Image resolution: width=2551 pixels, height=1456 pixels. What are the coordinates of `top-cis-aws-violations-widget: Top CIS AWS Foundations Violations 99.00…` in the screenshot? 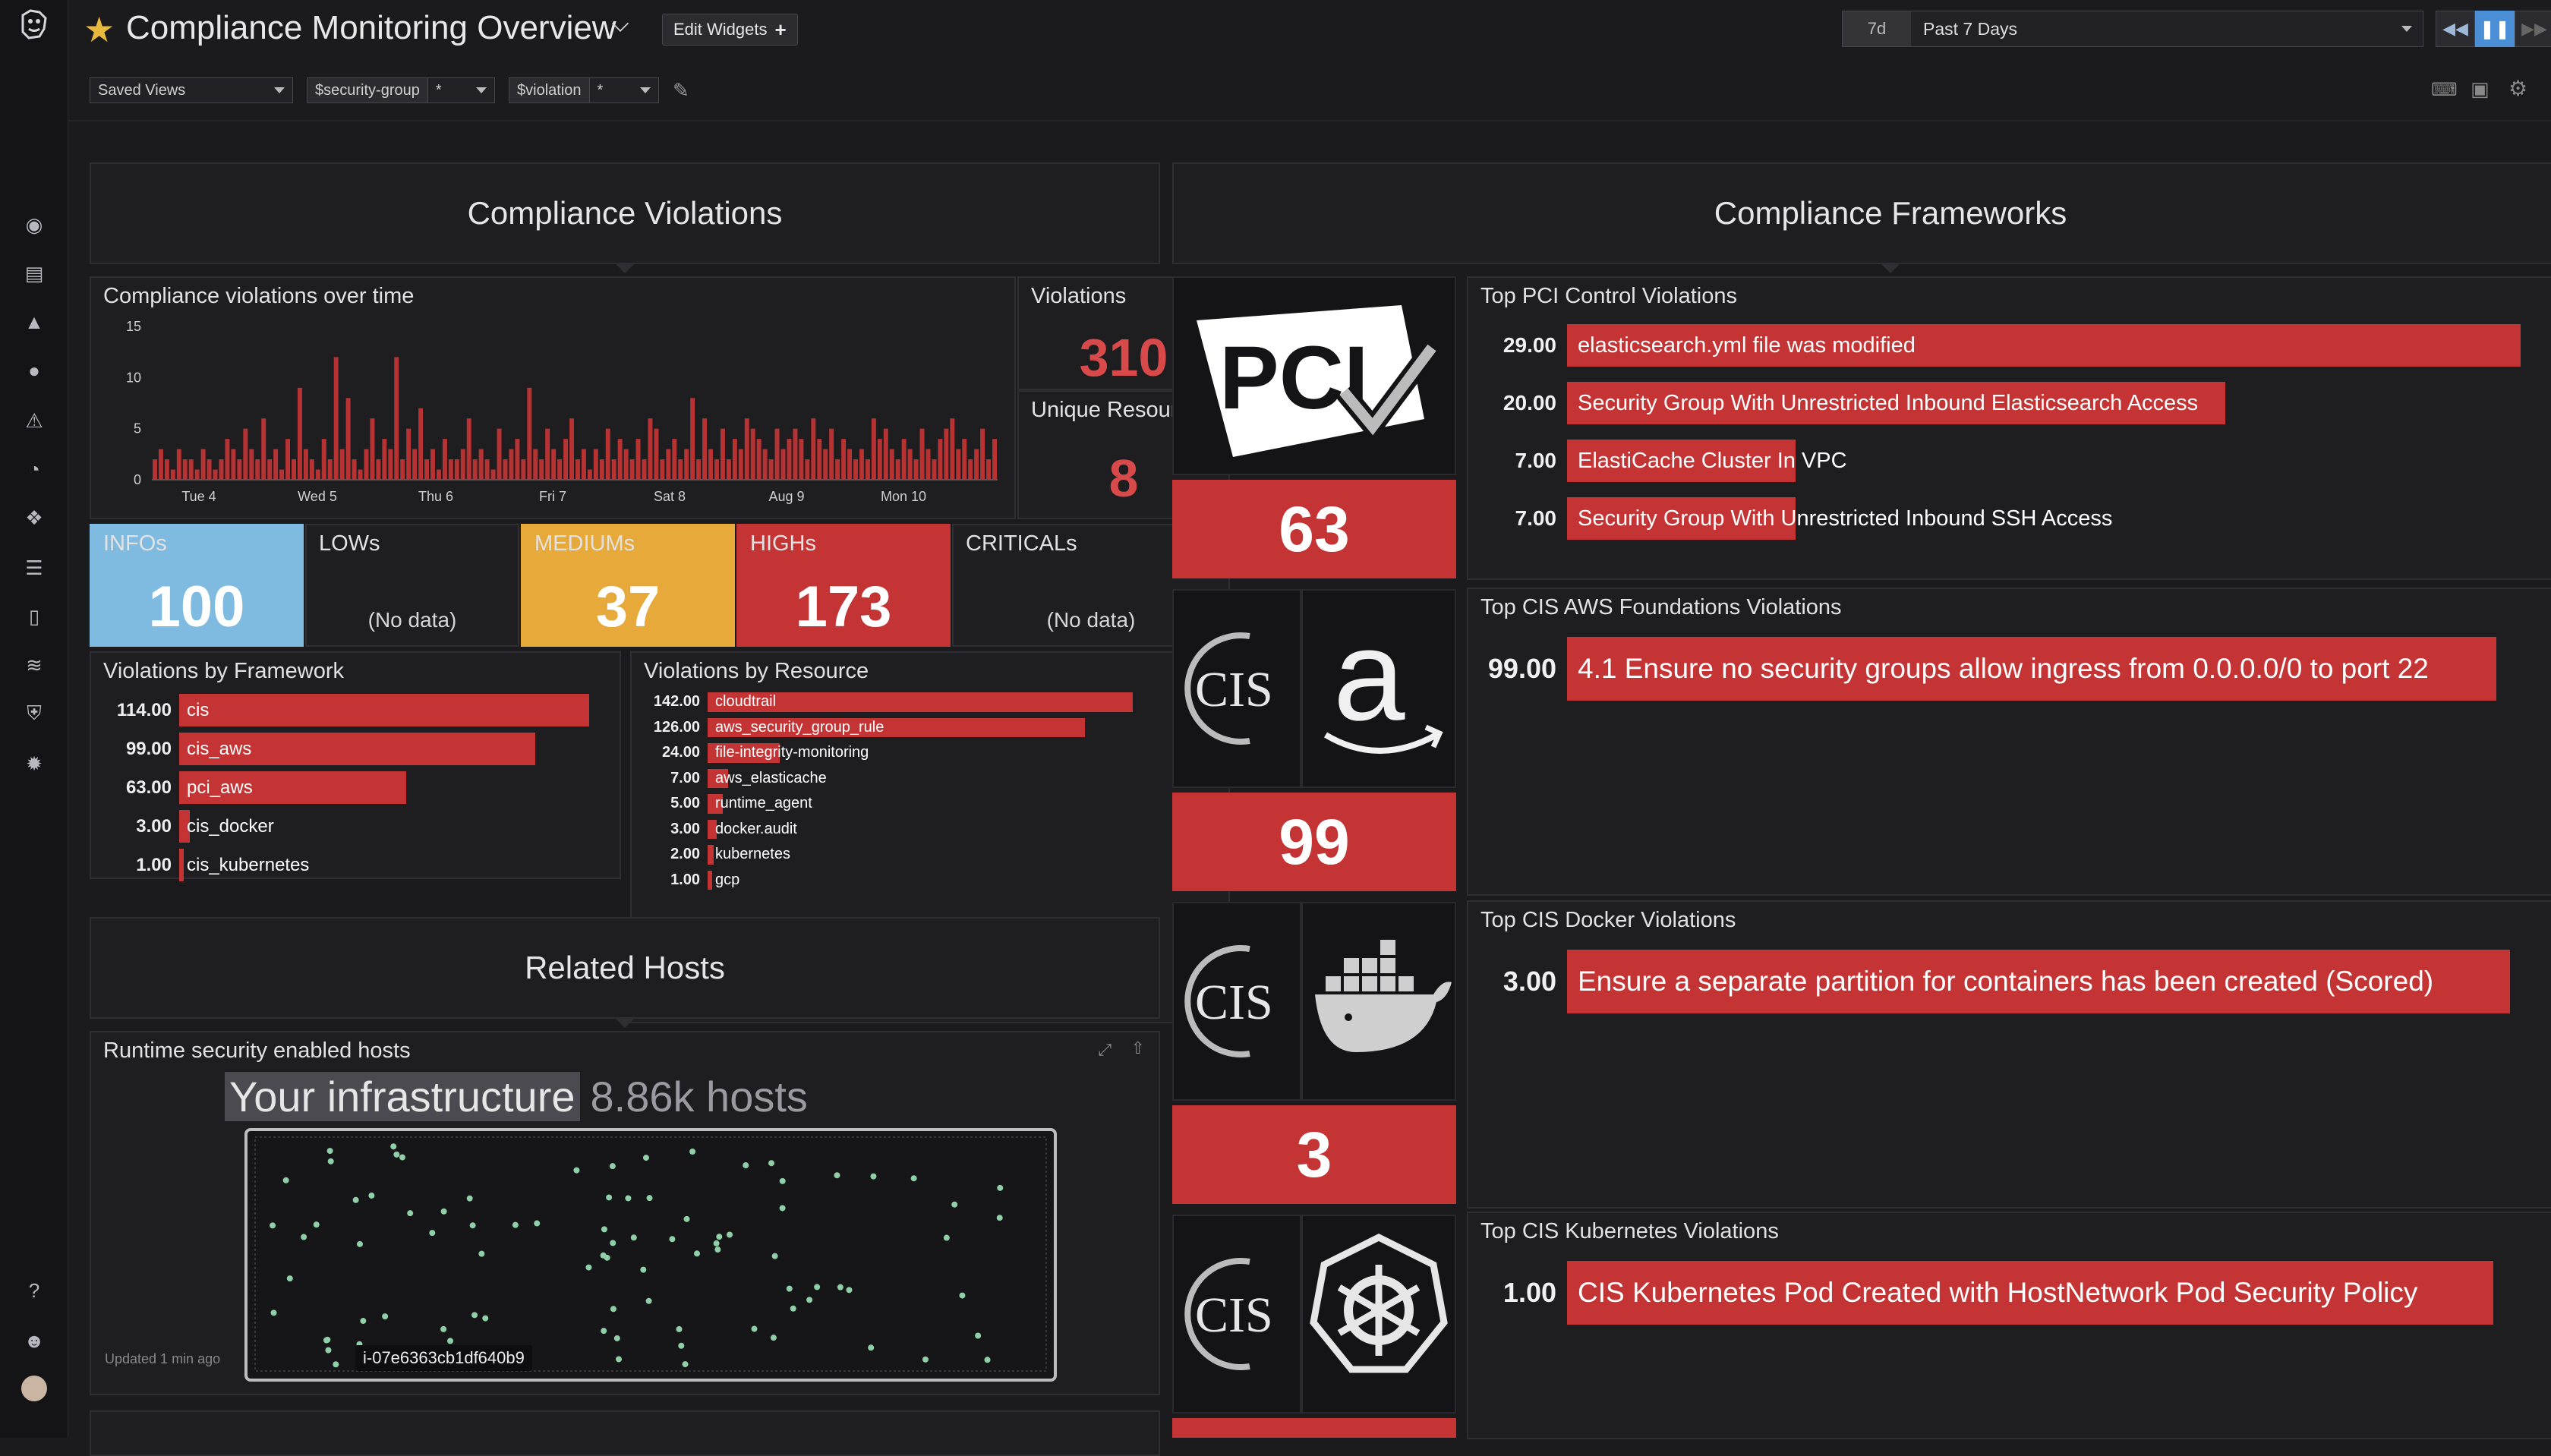 It's located at (2009, 742).